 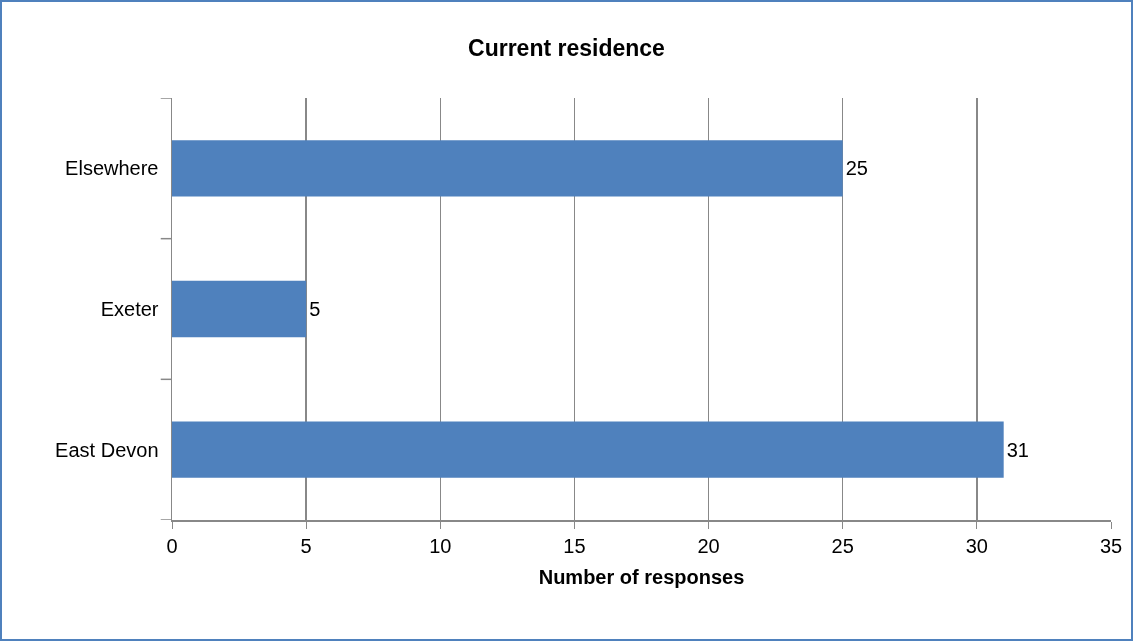 What do you see at coordinates (172, 545) in the screenshot?
I see `x-tick-label: 0` at bounding box center [172, 545].